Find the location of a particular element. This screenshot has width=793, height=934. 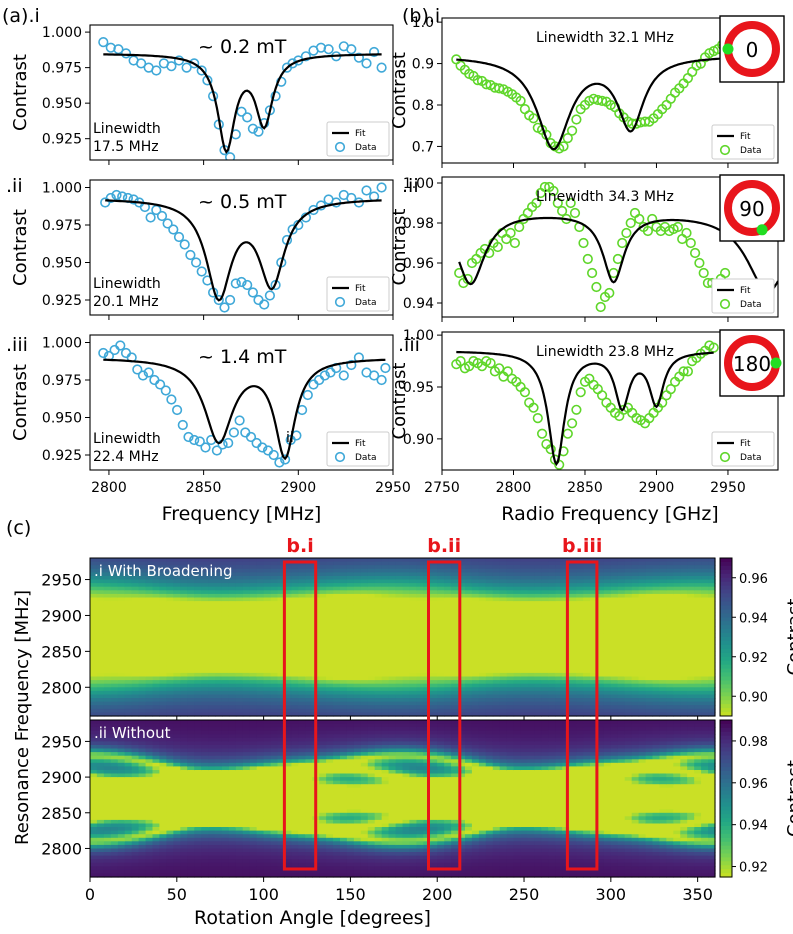

panel-label-b-ii: .ii is located at coordinates (410, 186).